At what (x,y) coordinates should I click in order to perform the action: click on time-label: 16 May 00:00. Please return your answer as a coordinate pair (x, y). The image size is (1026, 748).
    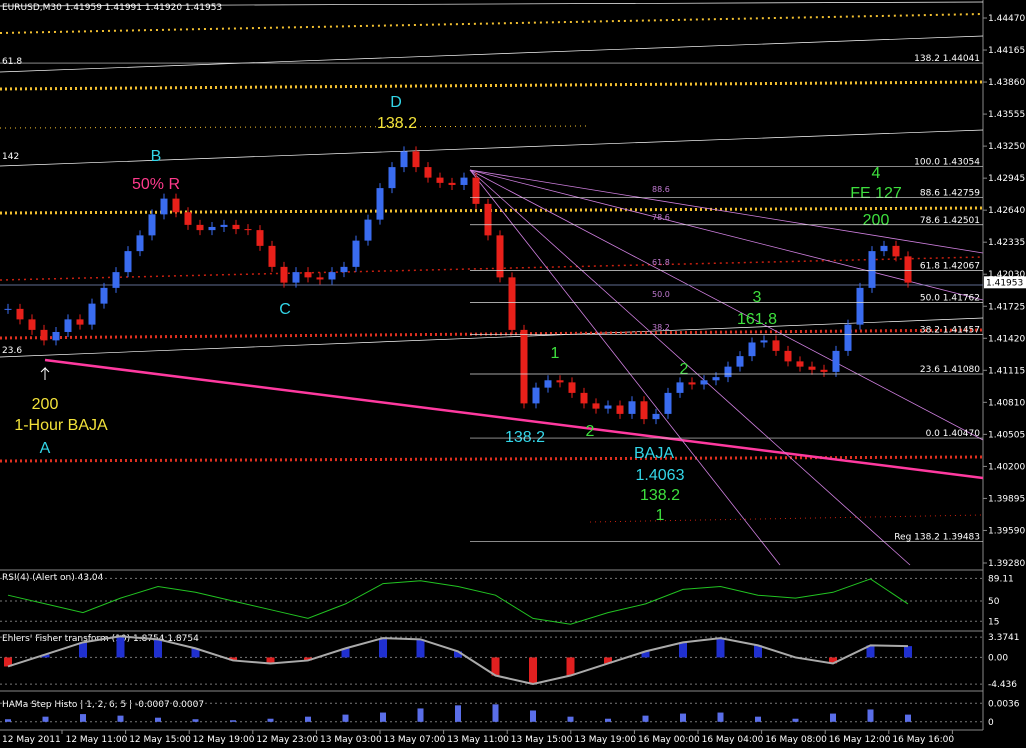
    Looking at the image, I should click on (669, 740).